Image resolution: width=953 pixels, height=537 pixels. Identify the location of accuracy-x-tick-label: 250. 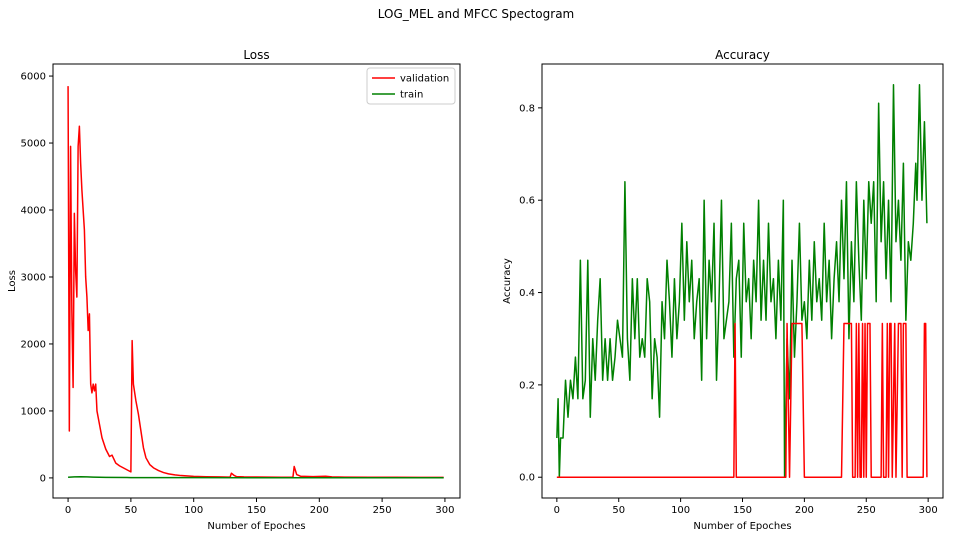
(866, 510).